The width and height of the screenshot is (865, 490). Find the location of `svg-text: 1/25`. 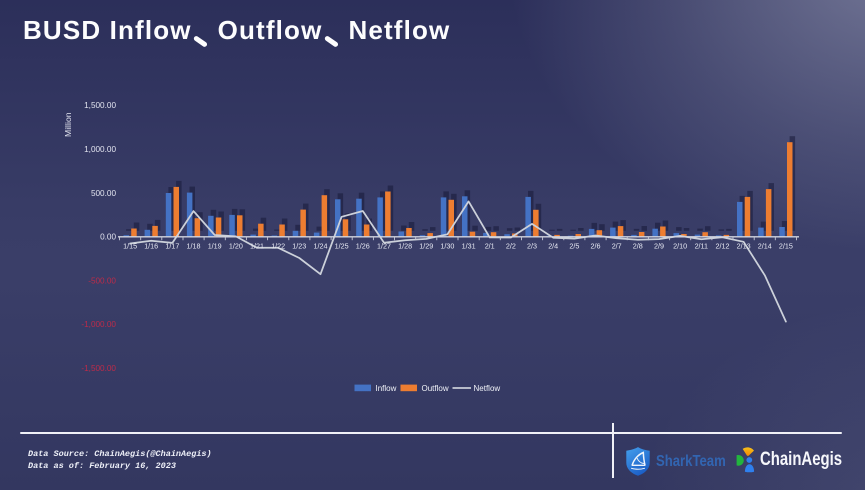

svg-text: 1/25 is located at coordinates (342, 246).